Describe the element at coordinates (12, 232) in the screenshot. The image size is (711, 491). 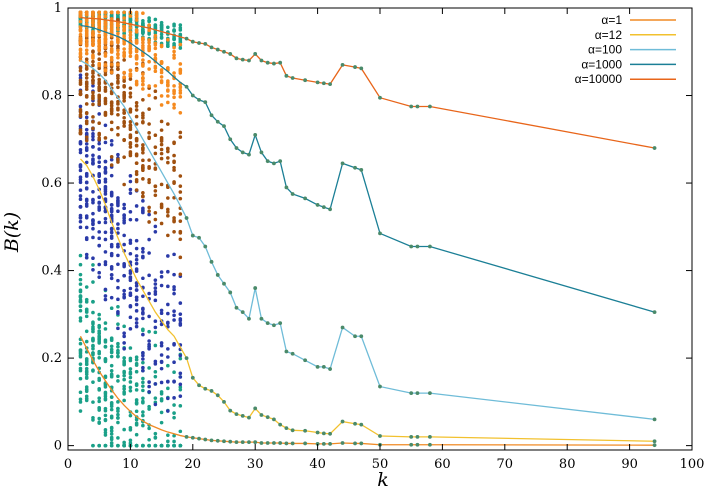
I see `y-axis-title: B(k)` at that location.